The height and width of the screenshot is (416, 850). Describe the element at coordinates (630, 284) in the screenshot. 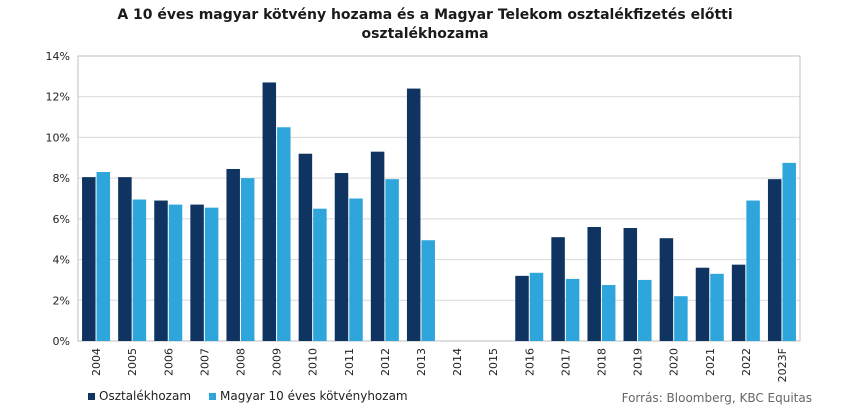

I see `bar-osztalekhozam-2019` at that location.